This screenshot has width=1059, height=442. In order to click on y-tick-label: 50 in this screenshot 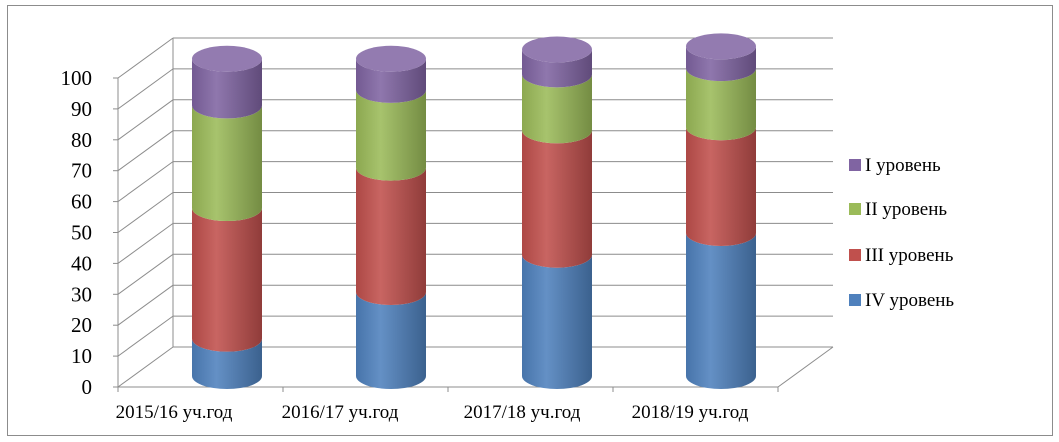, I will do `click(81, 233)`.